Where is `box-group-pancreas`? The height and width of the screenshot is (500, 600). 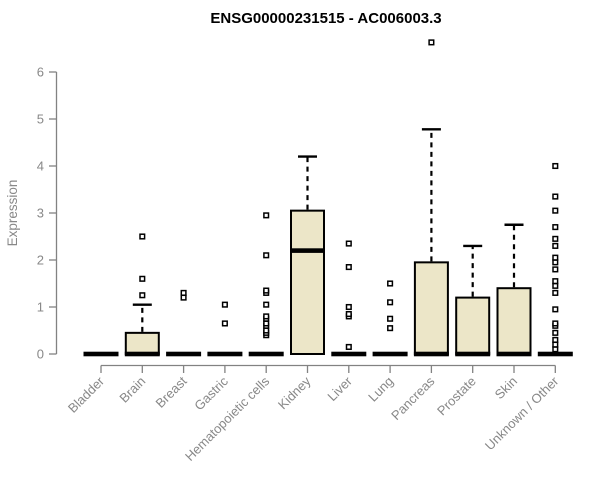
box-group-pancreas is located at coordinates (431, 198).